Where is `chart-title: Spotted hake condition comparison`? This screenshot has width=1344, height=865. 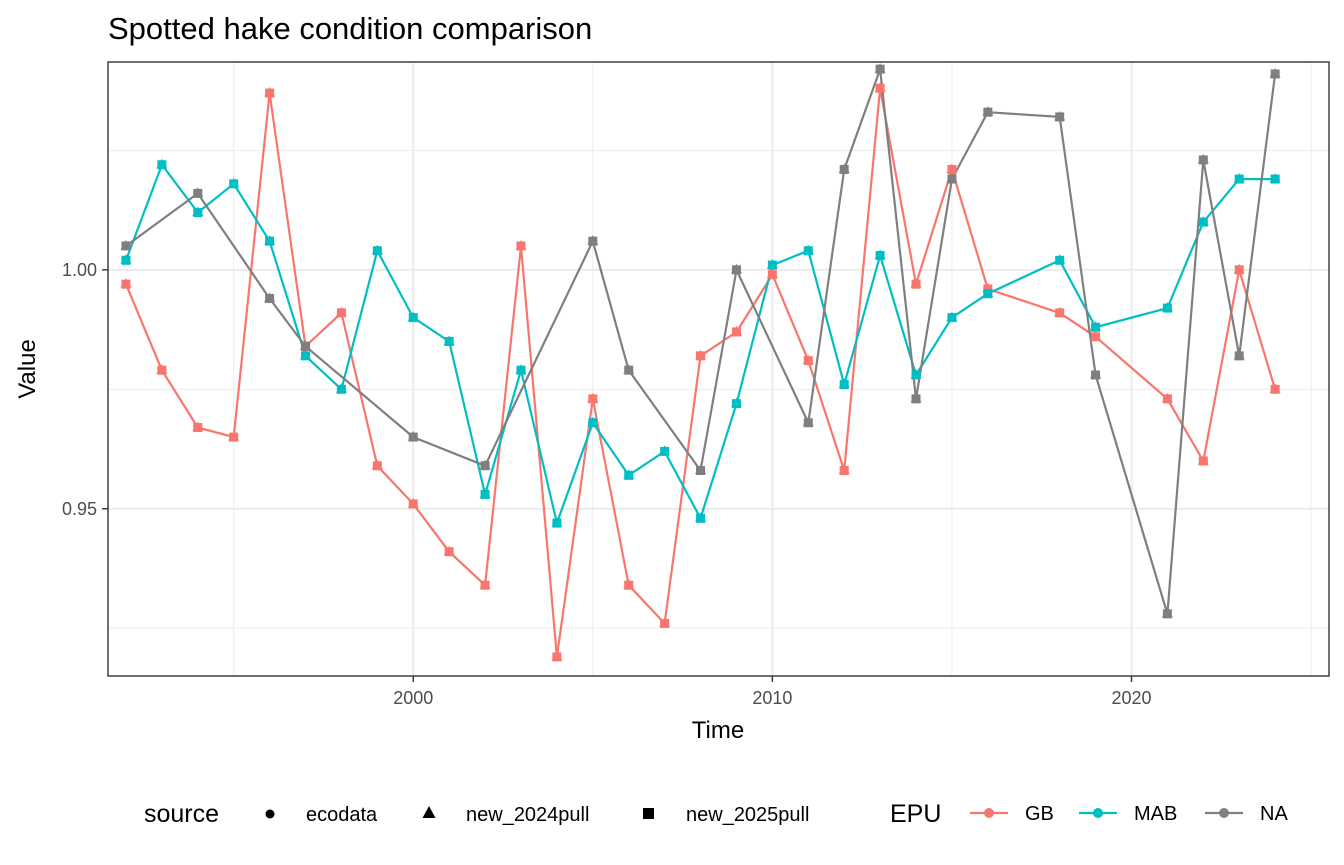 chart-title: Spotted hake condition comparison is located at coordinates (350, 28).